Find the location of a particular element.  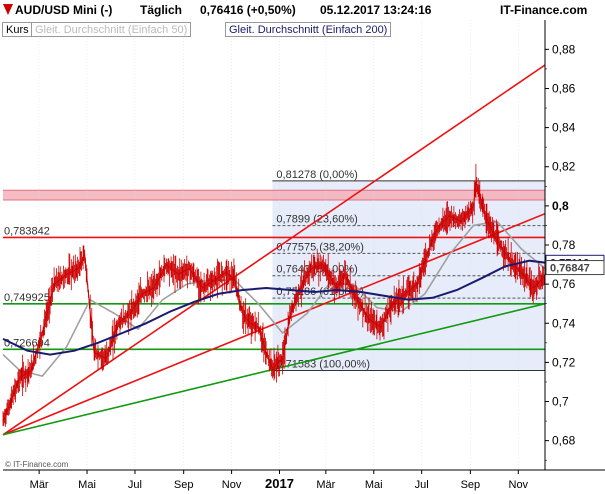

y-tick-label: 0,88 is located at coordinates (564, 49).